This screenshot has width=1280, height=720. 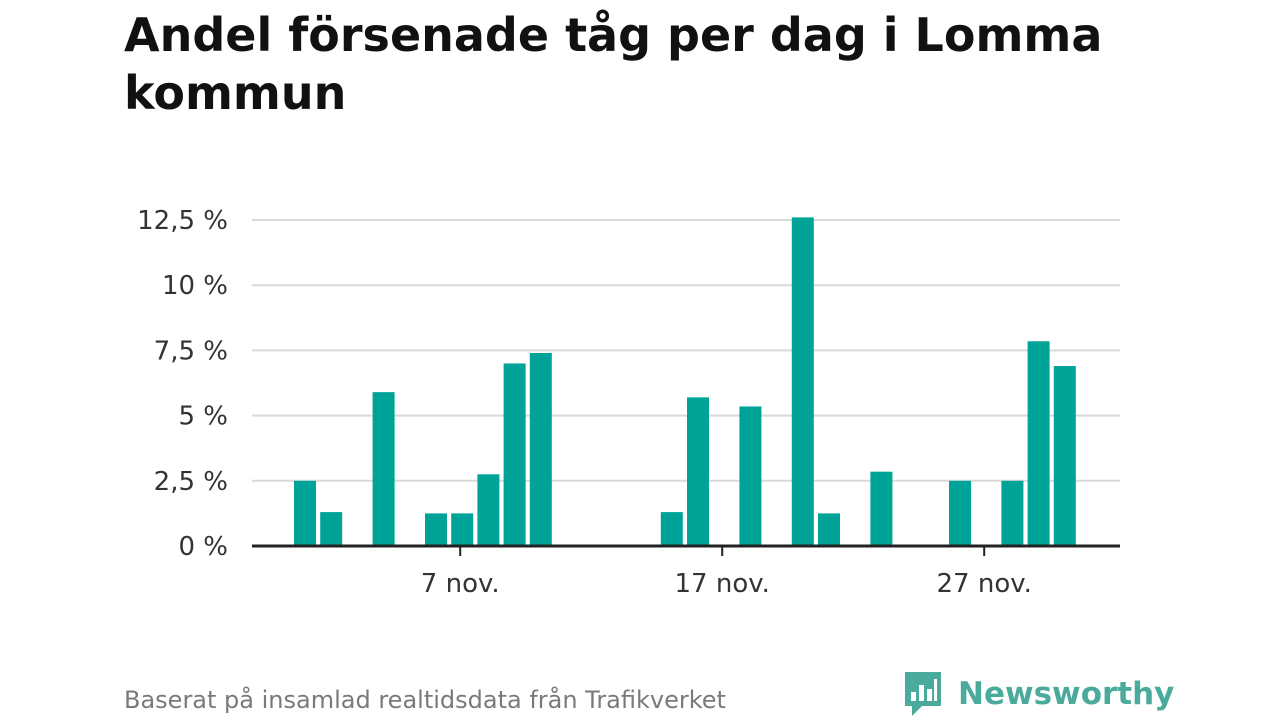 I want to click on x-tick-label: 7 nov., so click(x=460, y=584).